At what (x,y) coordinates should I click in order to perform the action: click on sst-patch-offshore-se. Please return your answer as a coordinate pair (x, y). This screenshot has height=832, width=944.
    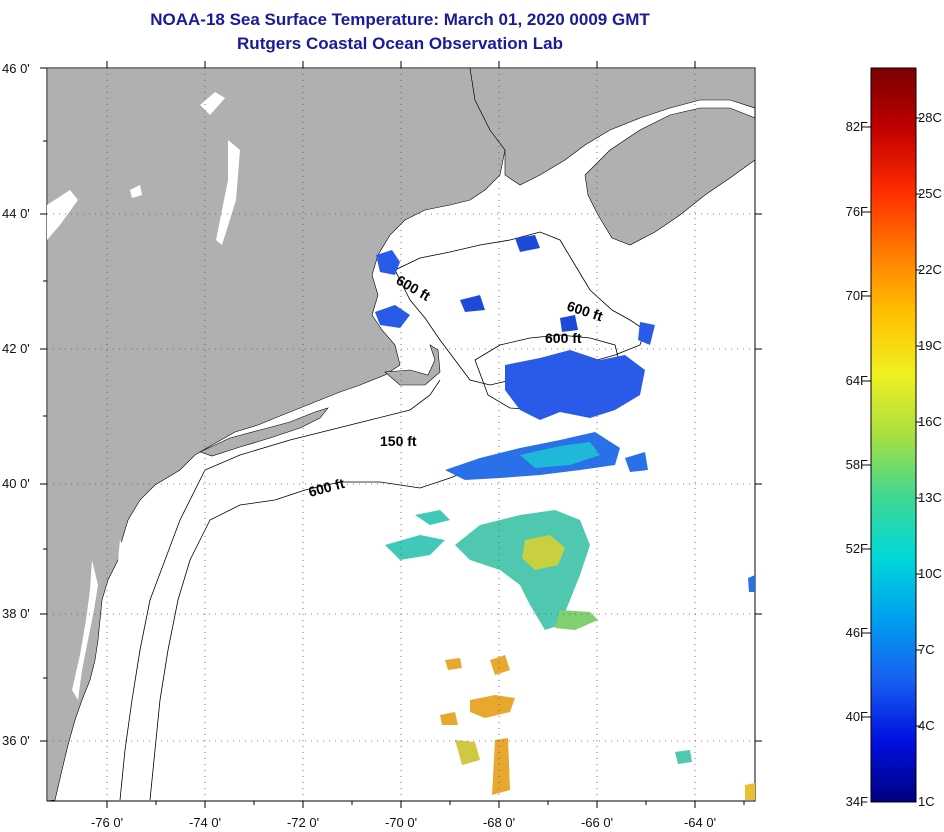
    Looking at the image, I should click on (576, 620).